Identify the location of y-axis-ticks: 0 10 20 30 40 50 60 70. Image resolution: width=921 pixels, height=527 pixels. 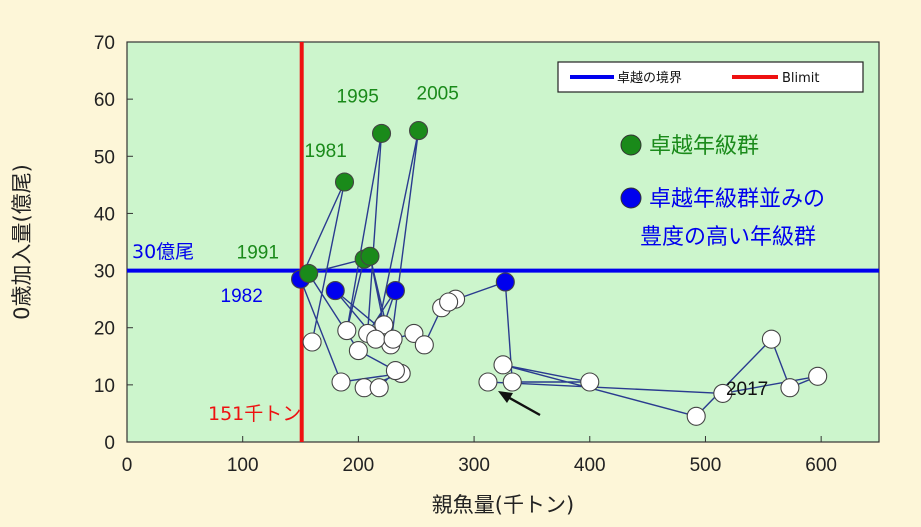
(113, 243).